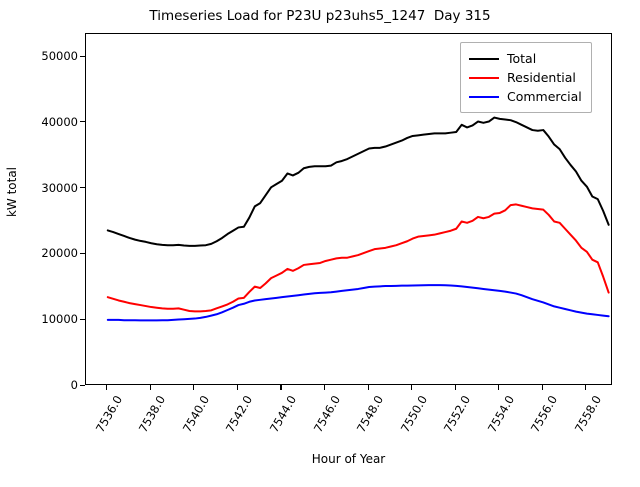  What do you see at coordinates (59, 187) in the screenshot?
I see `y-tick-label: 30000` at bounding box center [59, 187].